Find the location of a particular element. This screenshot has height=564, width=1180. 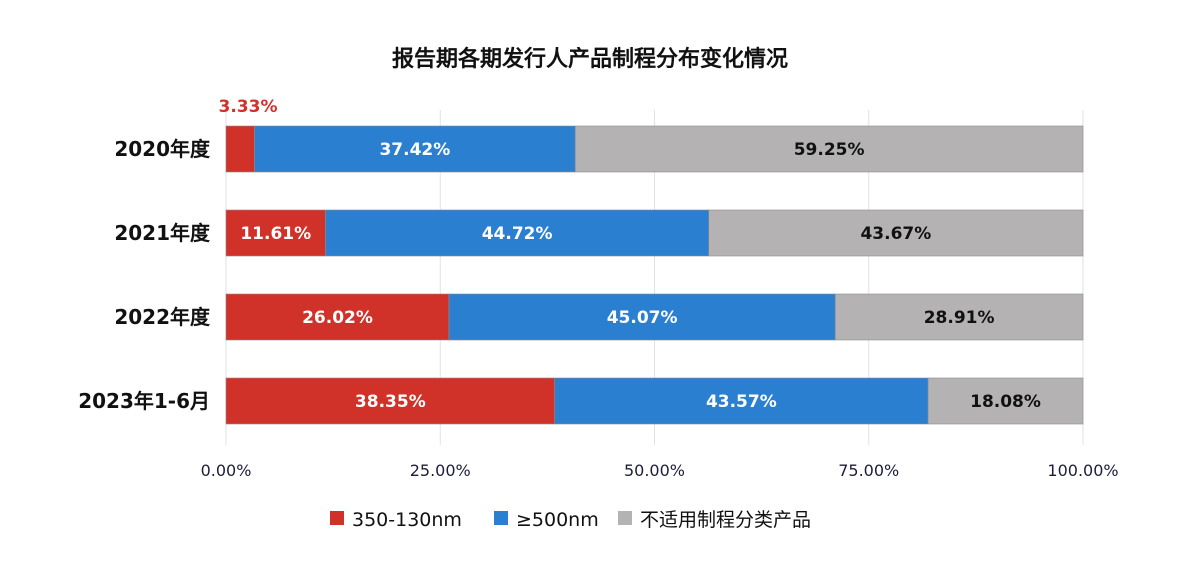

legend-label: ≥500nm is located at coordinates (557, 520).